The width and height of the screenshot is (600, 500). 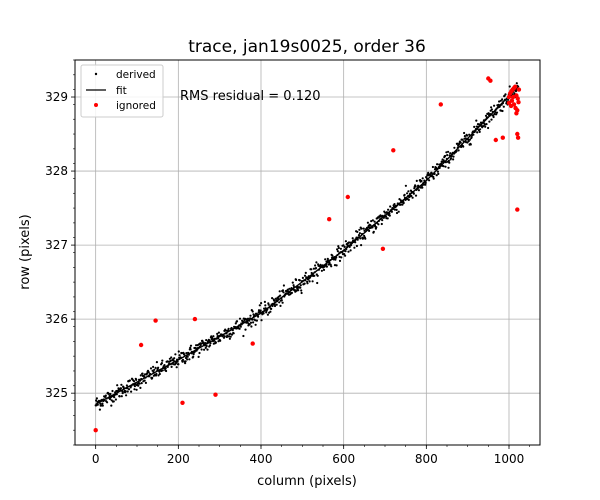 I want to click on legend-derived-label: derived, so click(x=136, y=75).